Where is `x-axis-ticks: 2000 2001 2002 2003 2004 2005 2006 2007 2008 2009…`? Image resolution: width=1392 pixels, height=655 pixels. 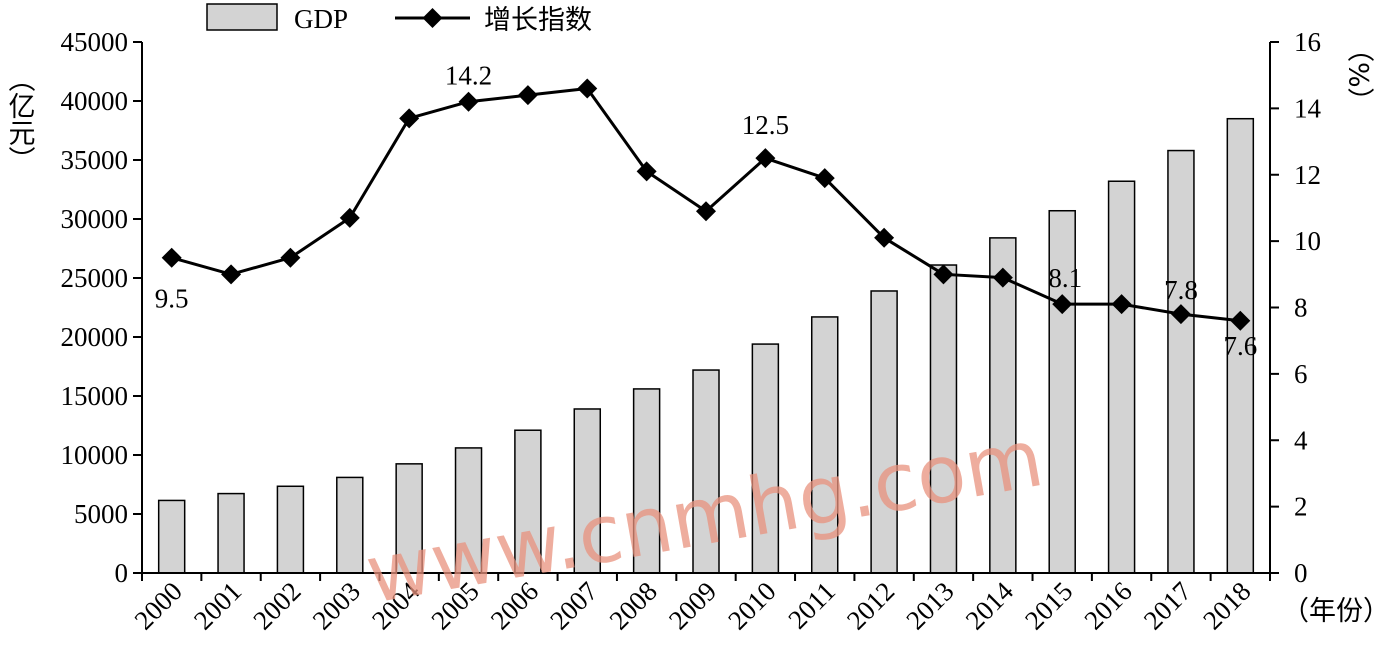 x-axis-ticks: 2000 2001 2002 2003 2004 2005 2006 2007 2008 2009… is located at coordinates (700, 604).